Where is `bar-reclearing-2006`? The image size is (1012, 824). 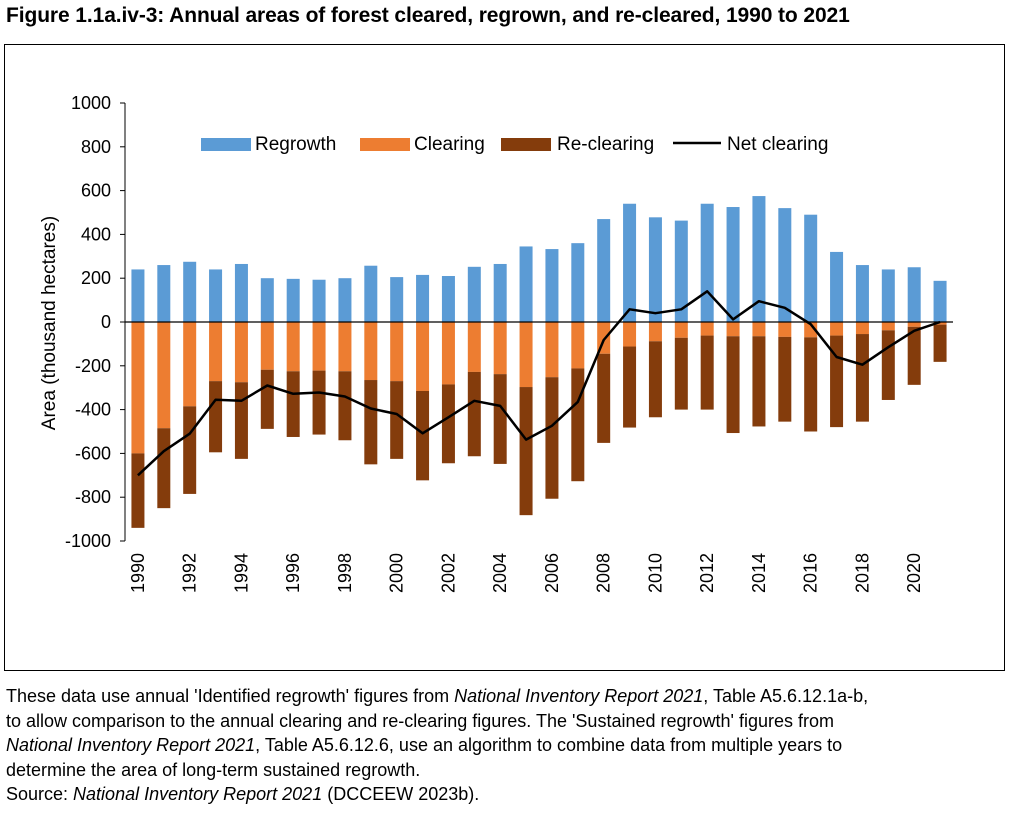
bar-reclearing-2006 is located at coordinates (552, 438).